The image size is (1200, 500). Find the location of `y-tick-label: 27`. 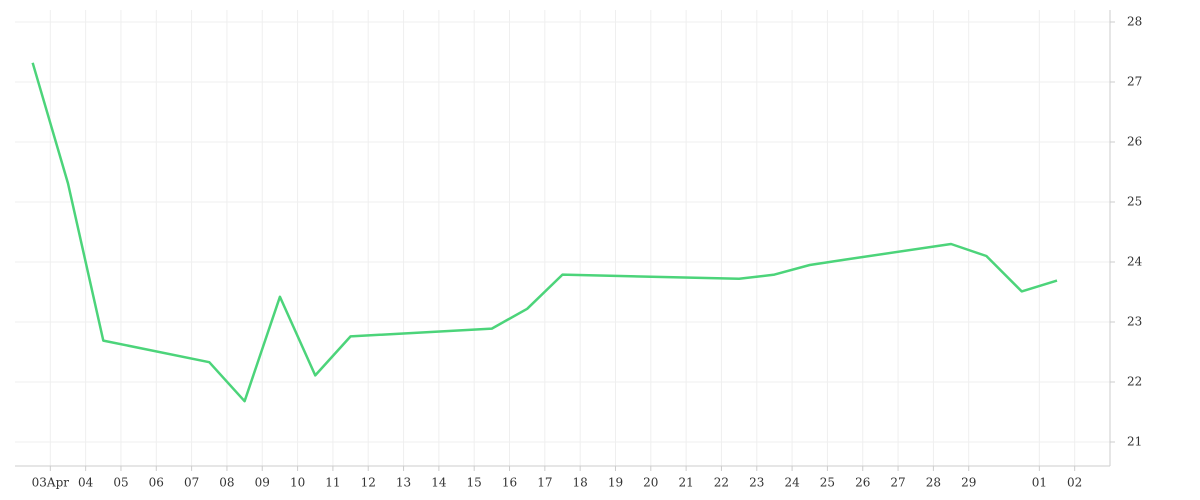

y-tick-label: 27 is located at coordinates (1134, 82).